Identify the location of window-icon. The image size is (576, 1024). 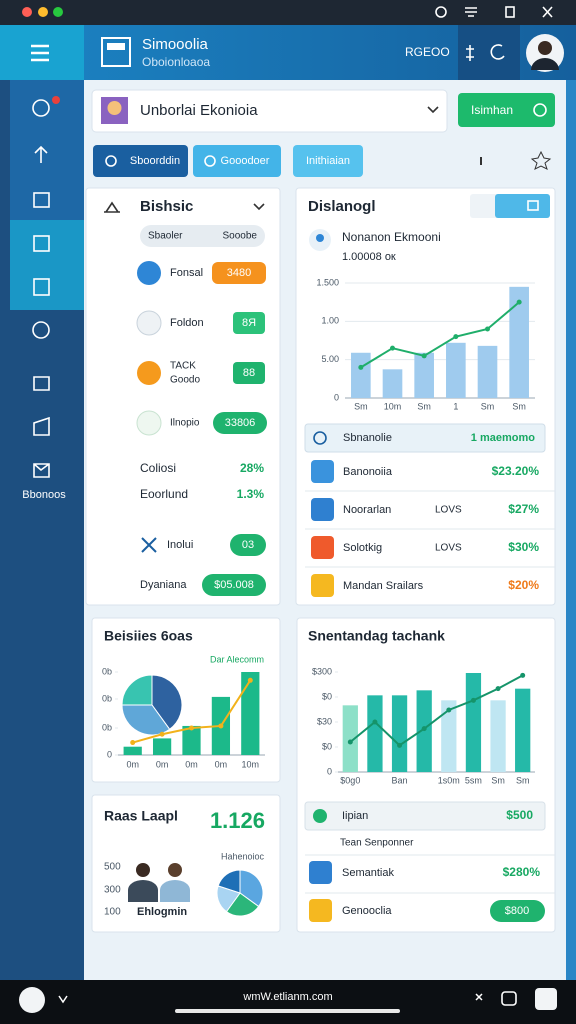
(510, 12).